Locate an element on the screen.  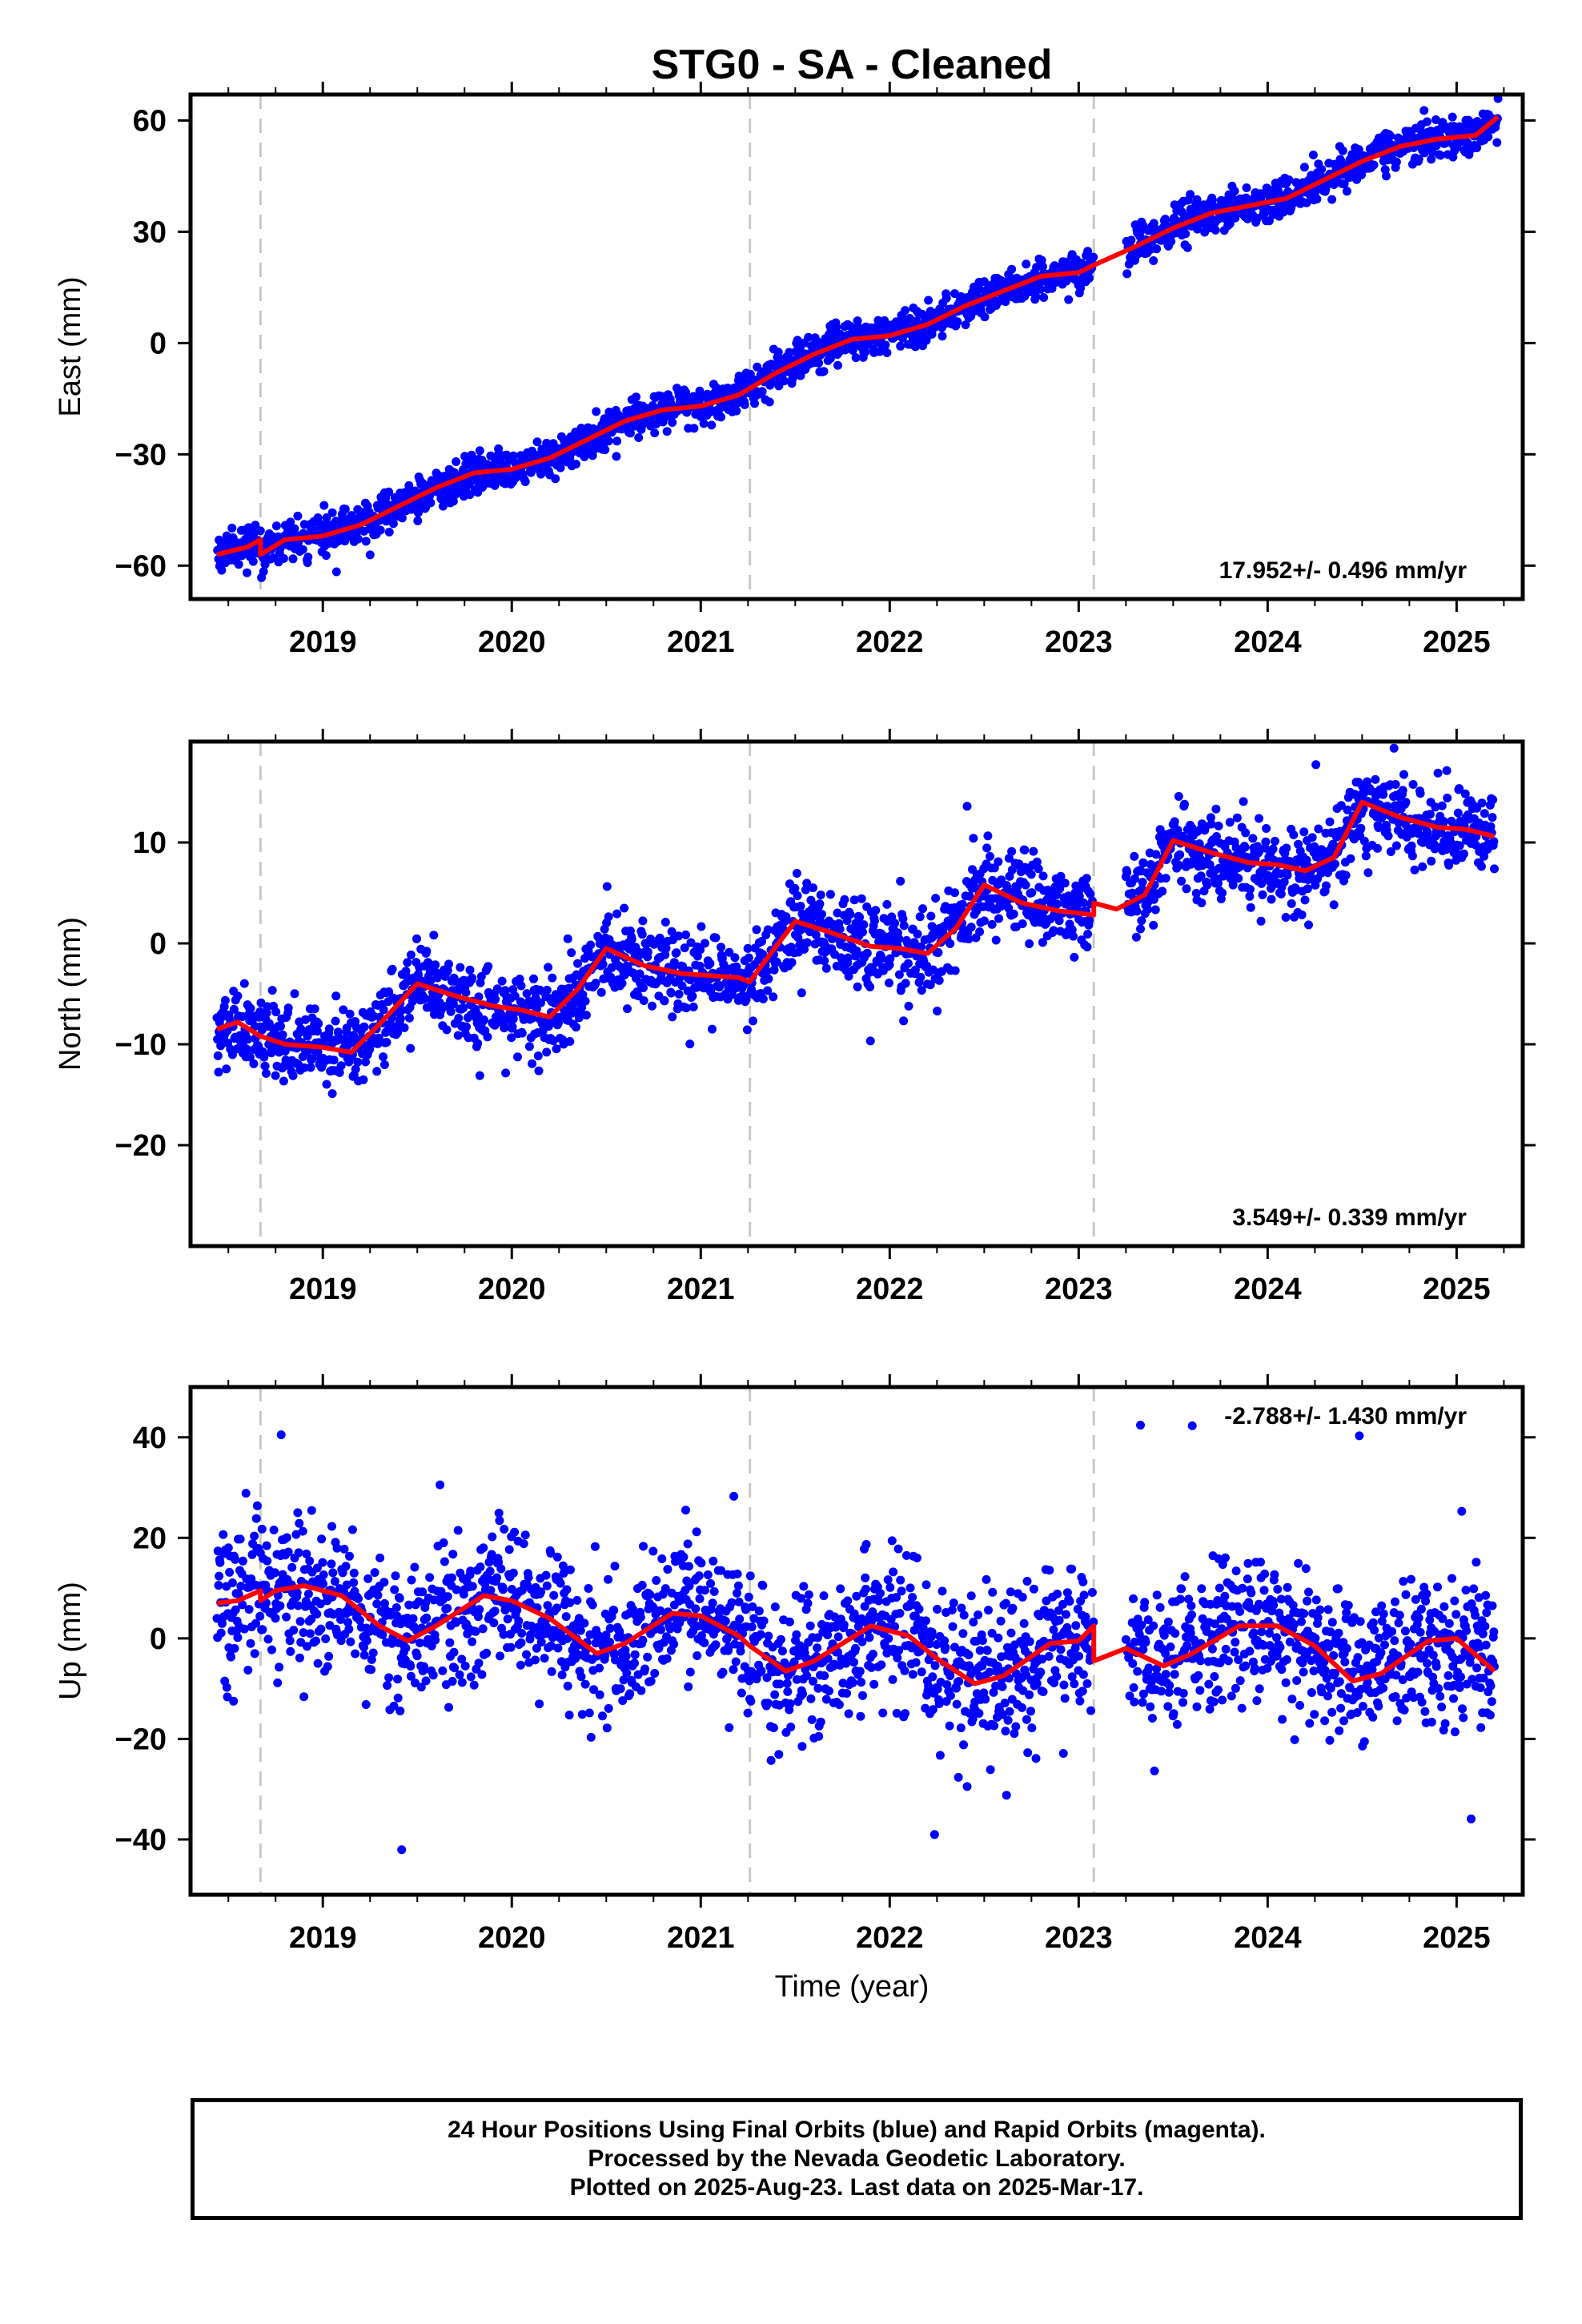
x-tick-label: 2020 is located at coordinates (512, 1289).